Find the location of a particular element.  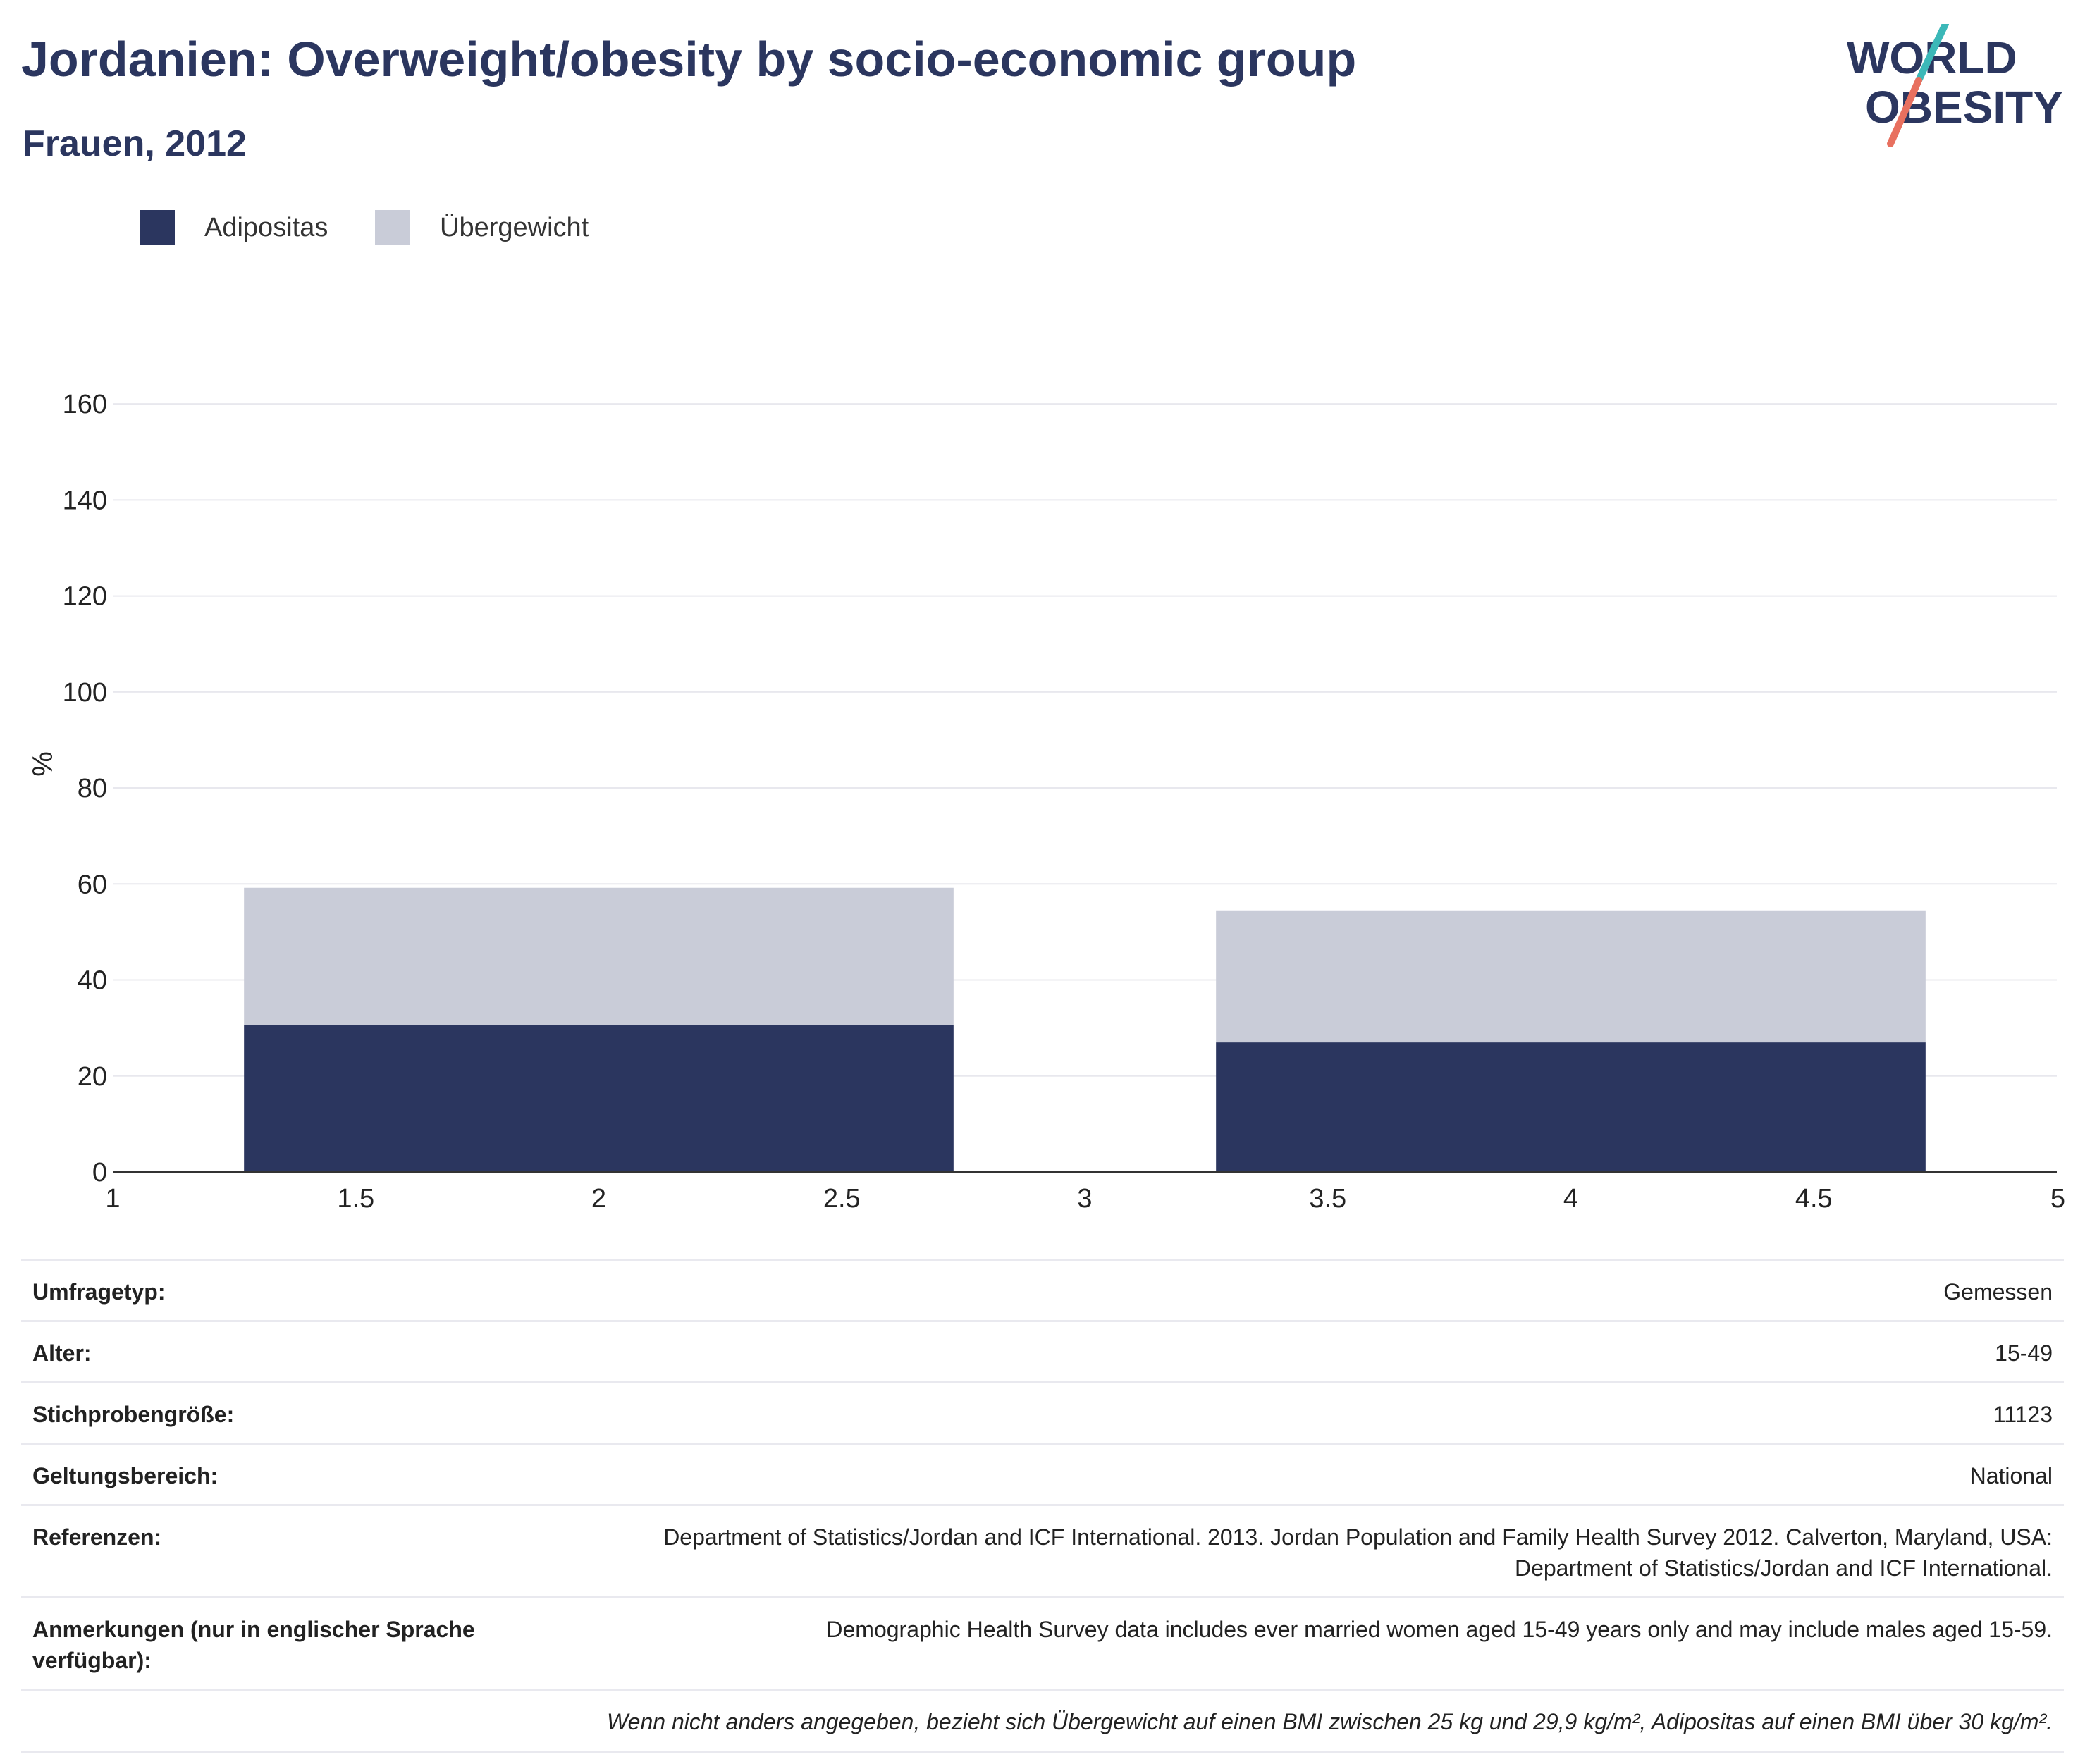

world-obesity-logo: WORLD OBESITY is located at coordinates (1955, 85).